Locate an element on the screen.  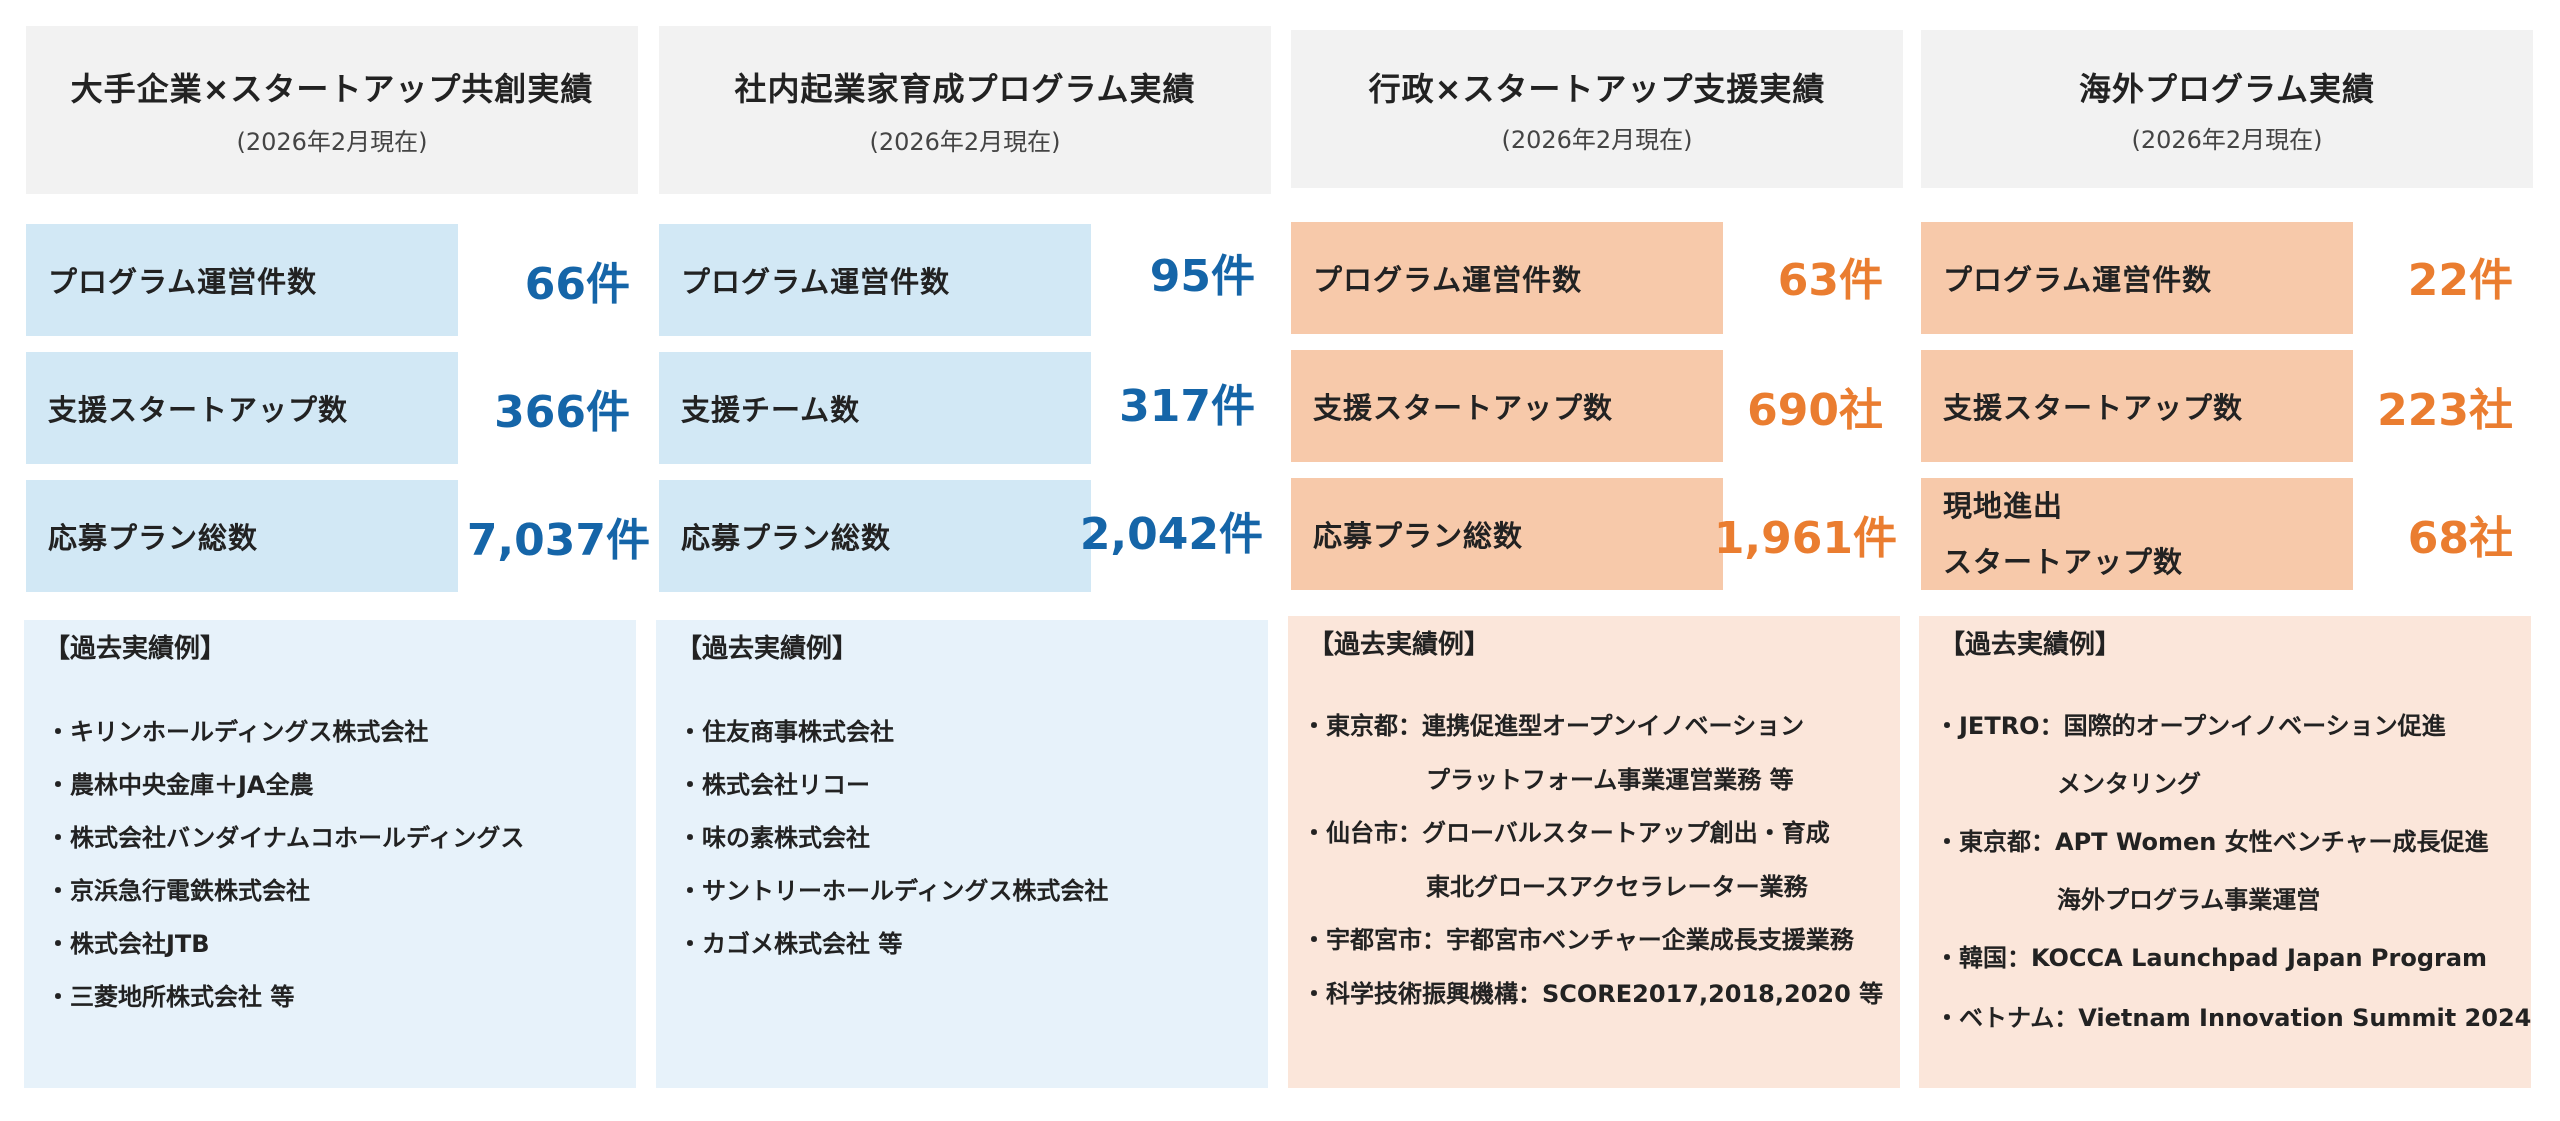
stat-value-programs: 66件 is located at coordinates (577, 284).